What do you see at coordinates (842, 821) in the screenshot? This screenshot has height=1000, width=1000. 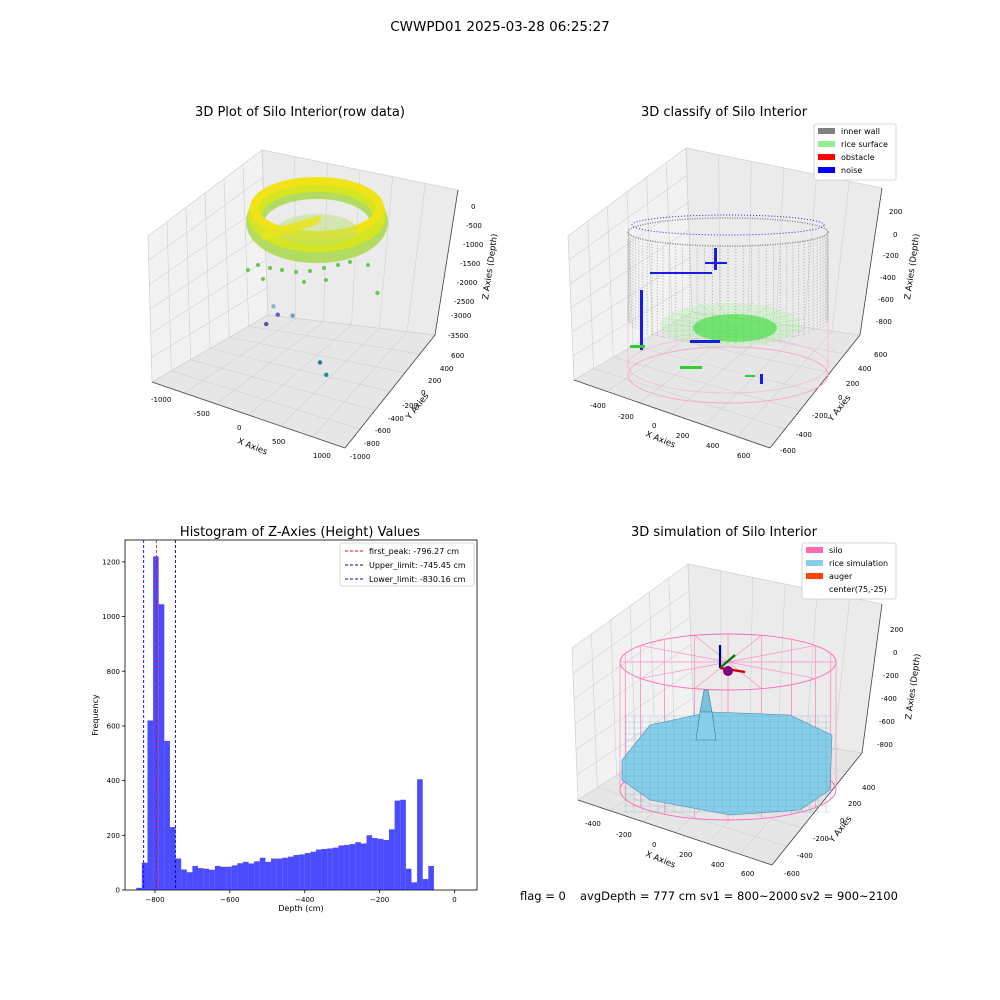 I see `p4-ytick-3: 0` at bounding box center [842, 821].